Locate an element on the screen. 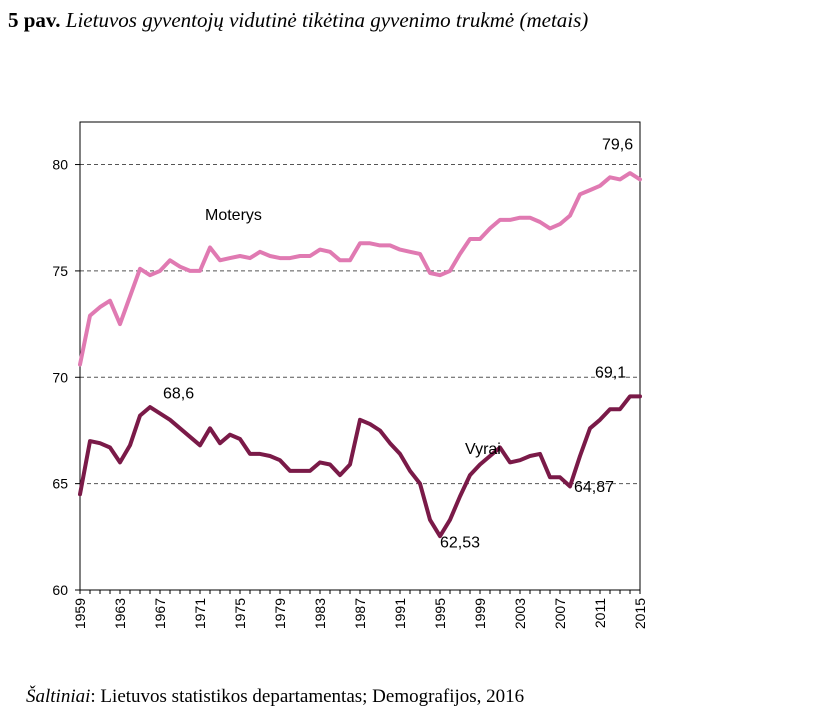  figure-number: 5 pav. is located at coordinates (34, 20).